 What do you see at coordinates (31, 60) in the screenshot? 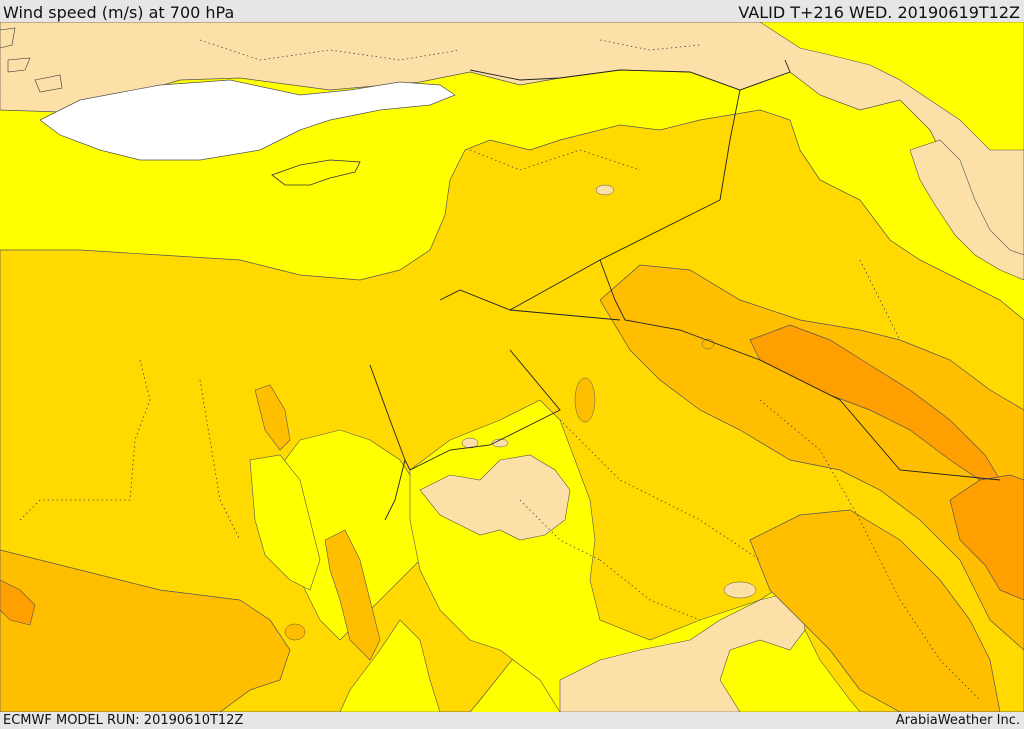
I see `greek-islands` at bounding box center [31, 60].